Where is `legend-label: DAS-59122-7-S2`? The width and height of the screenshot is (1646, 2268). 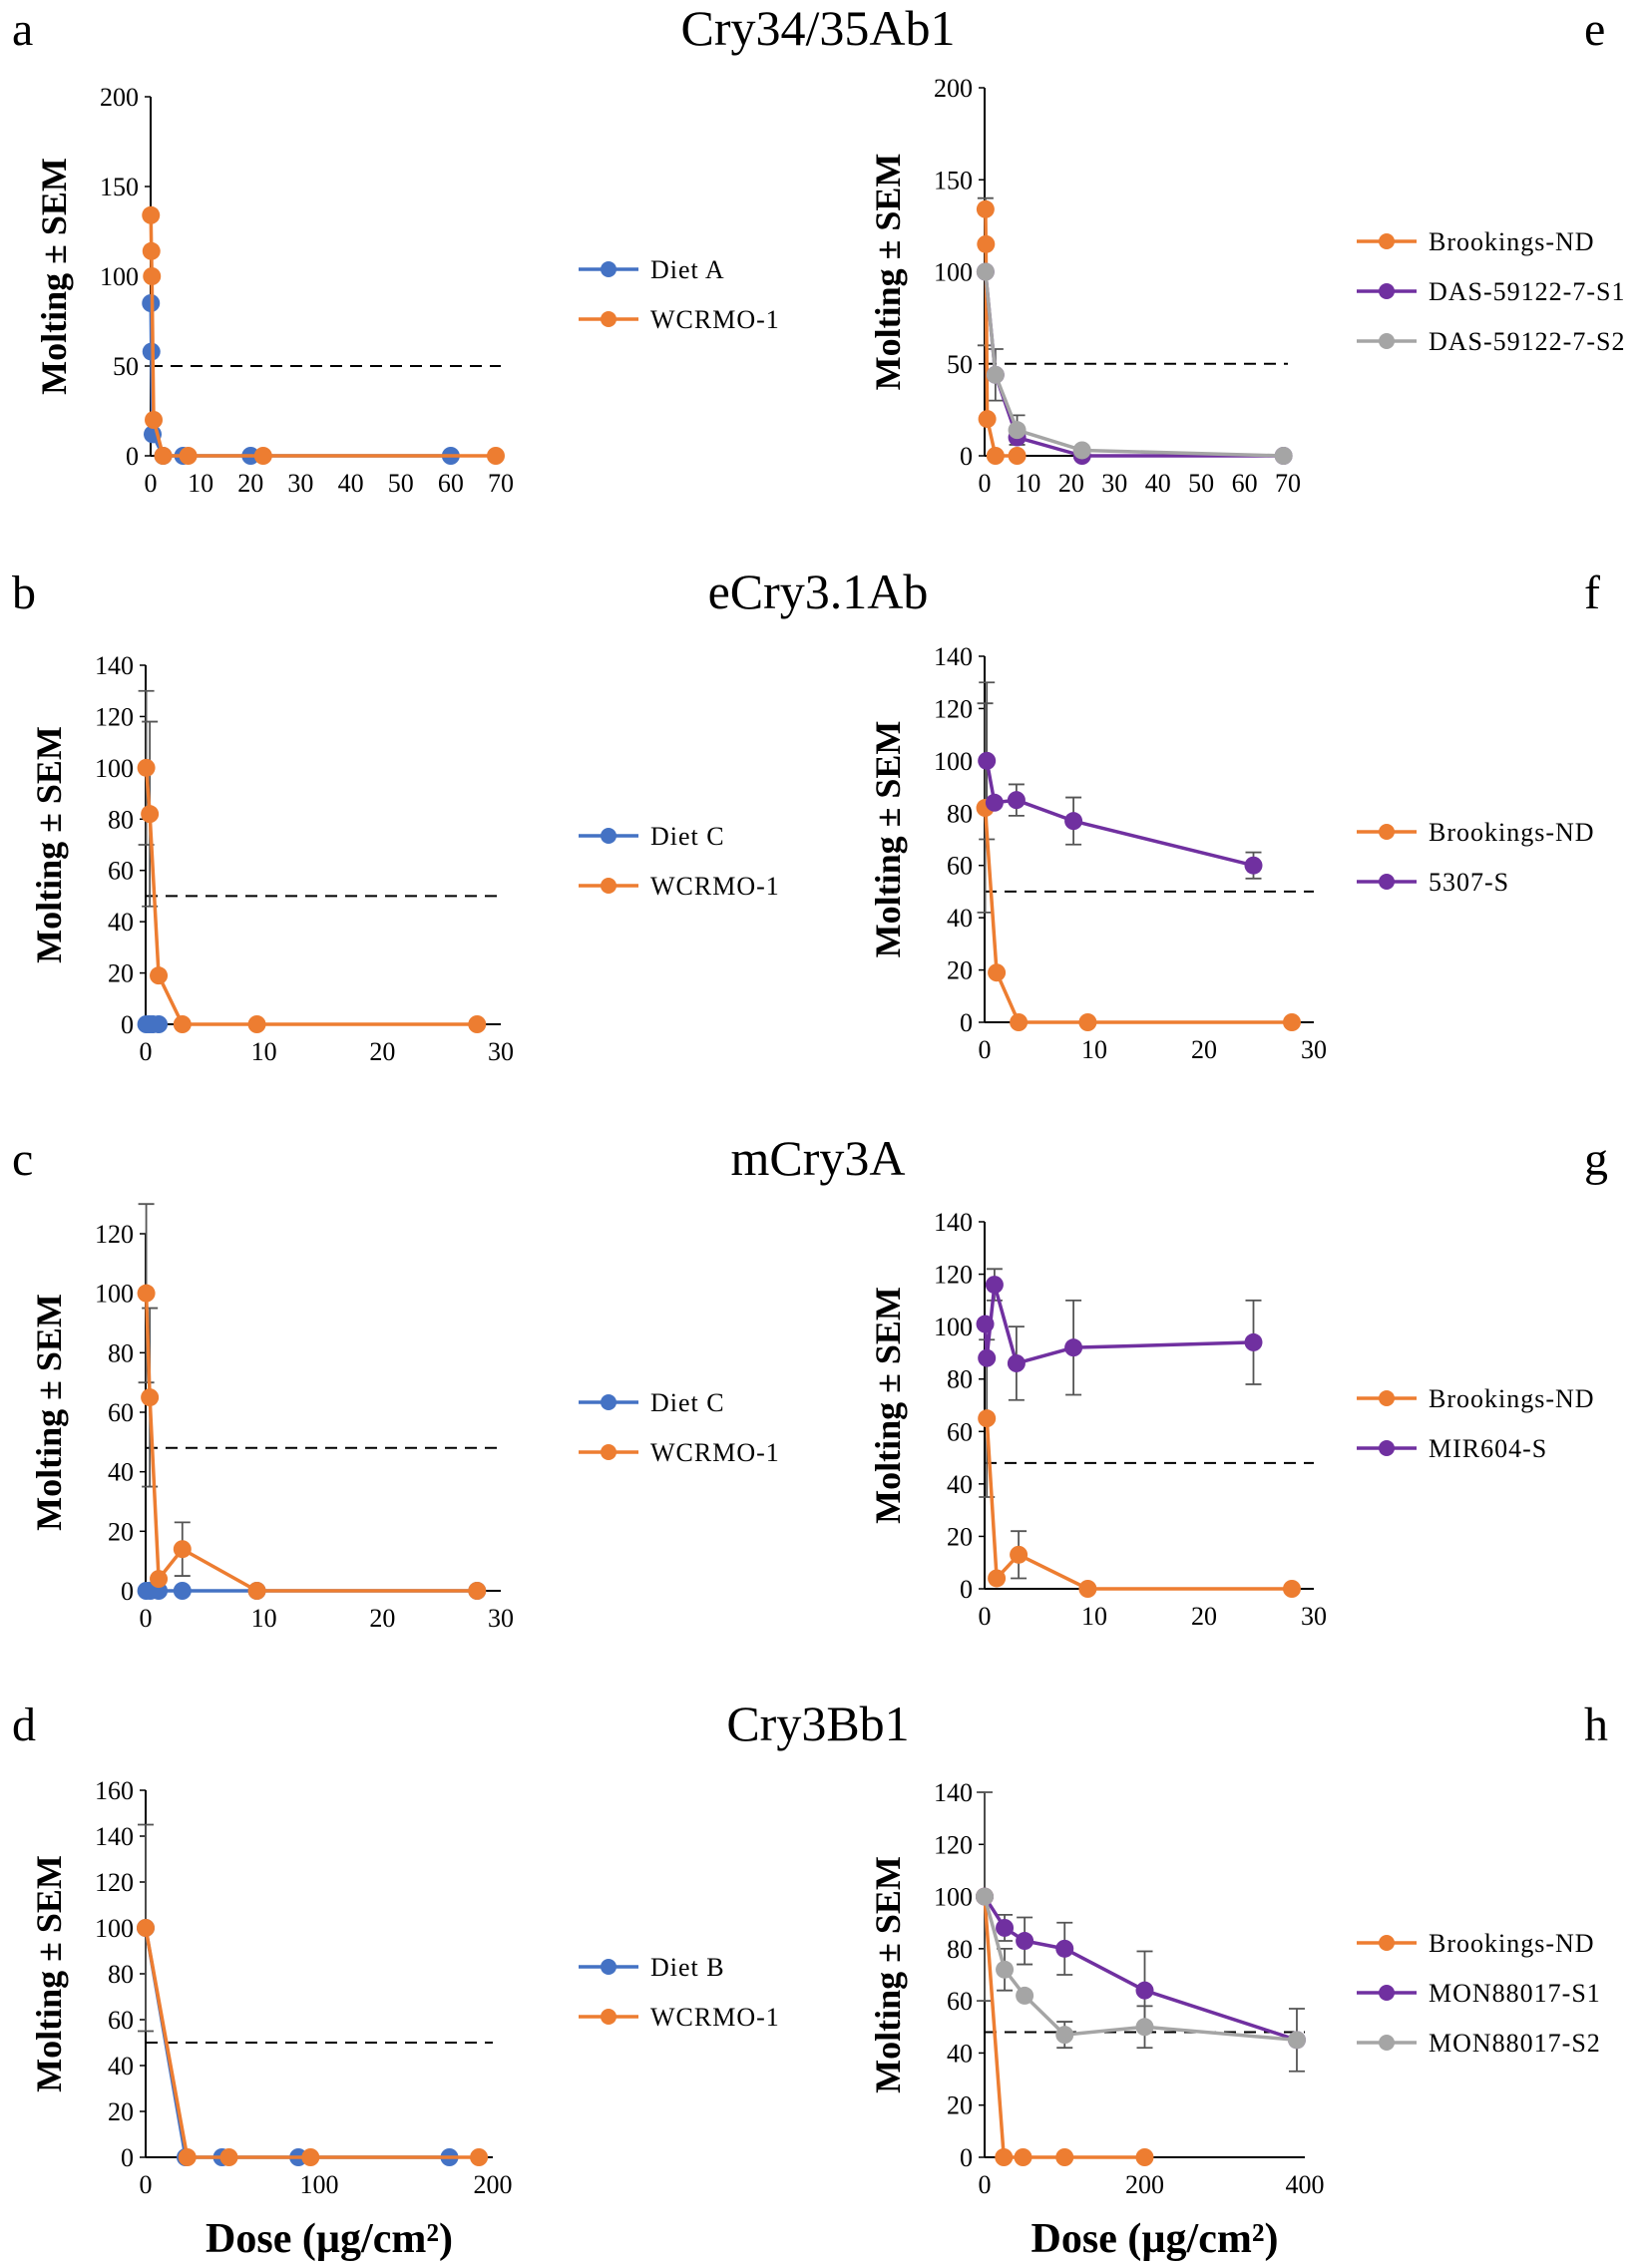
legend-label: DAS-59122-7-S2 is located at coordinates (1527, 341).